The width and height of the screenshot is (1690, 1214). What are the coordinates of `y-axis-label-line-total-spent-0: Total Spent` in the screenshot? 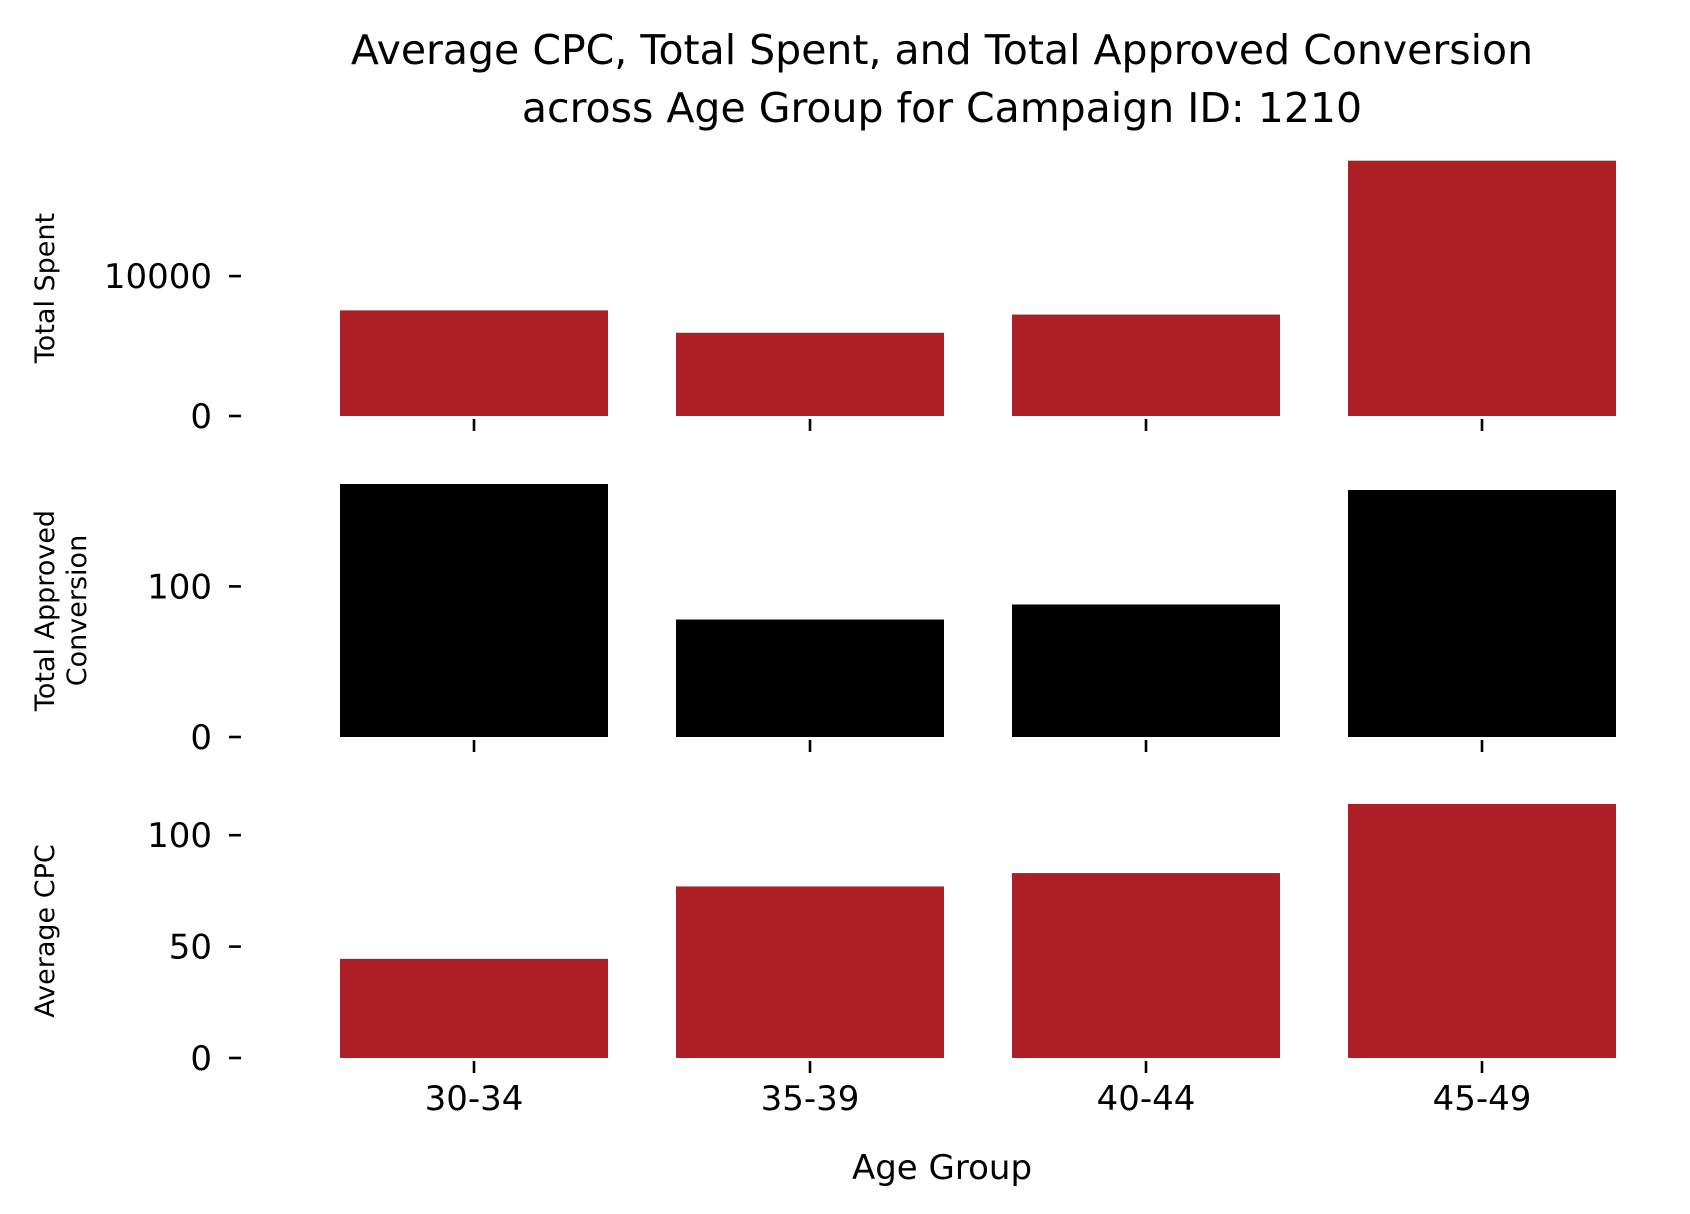 It's located at (45, 288).